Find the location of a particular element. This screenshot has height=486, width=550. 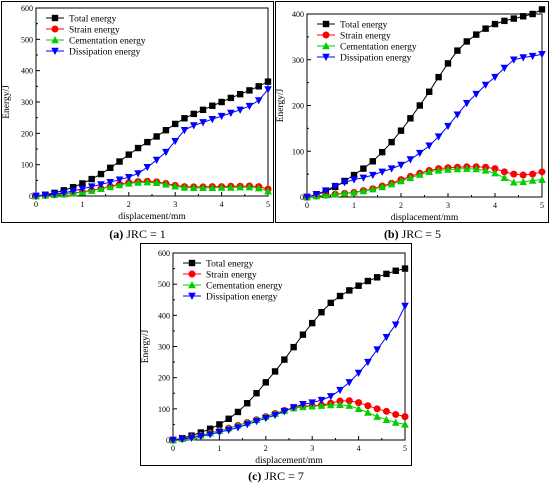

y-tick-label: 600 is located at coordinates (27, 8).